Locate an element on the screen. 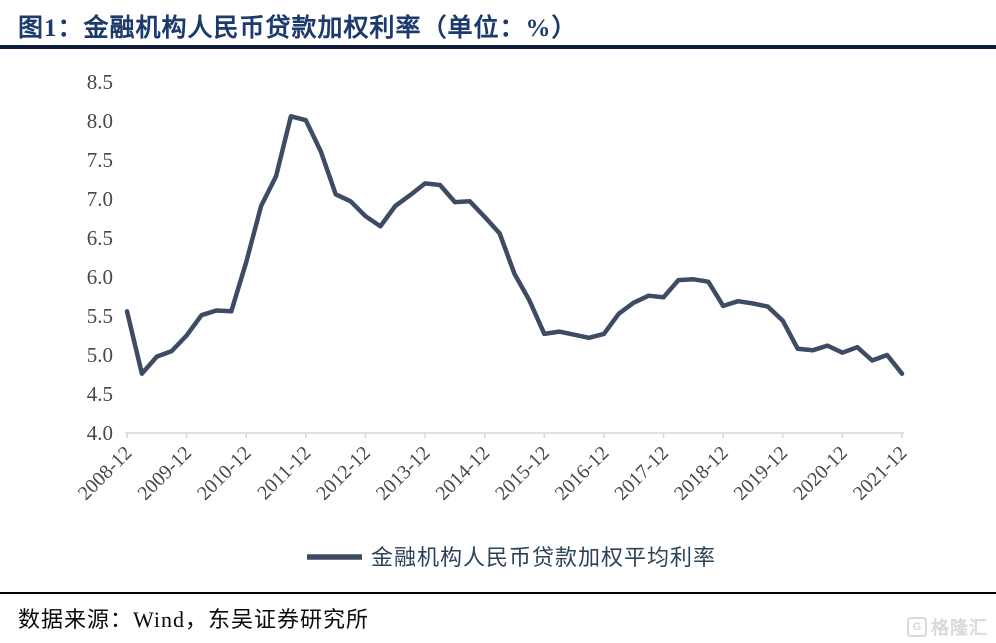 The height and width of the screenshot is (643, 996). y-tick-label: 6.5 is located at coordinates (100, 238).